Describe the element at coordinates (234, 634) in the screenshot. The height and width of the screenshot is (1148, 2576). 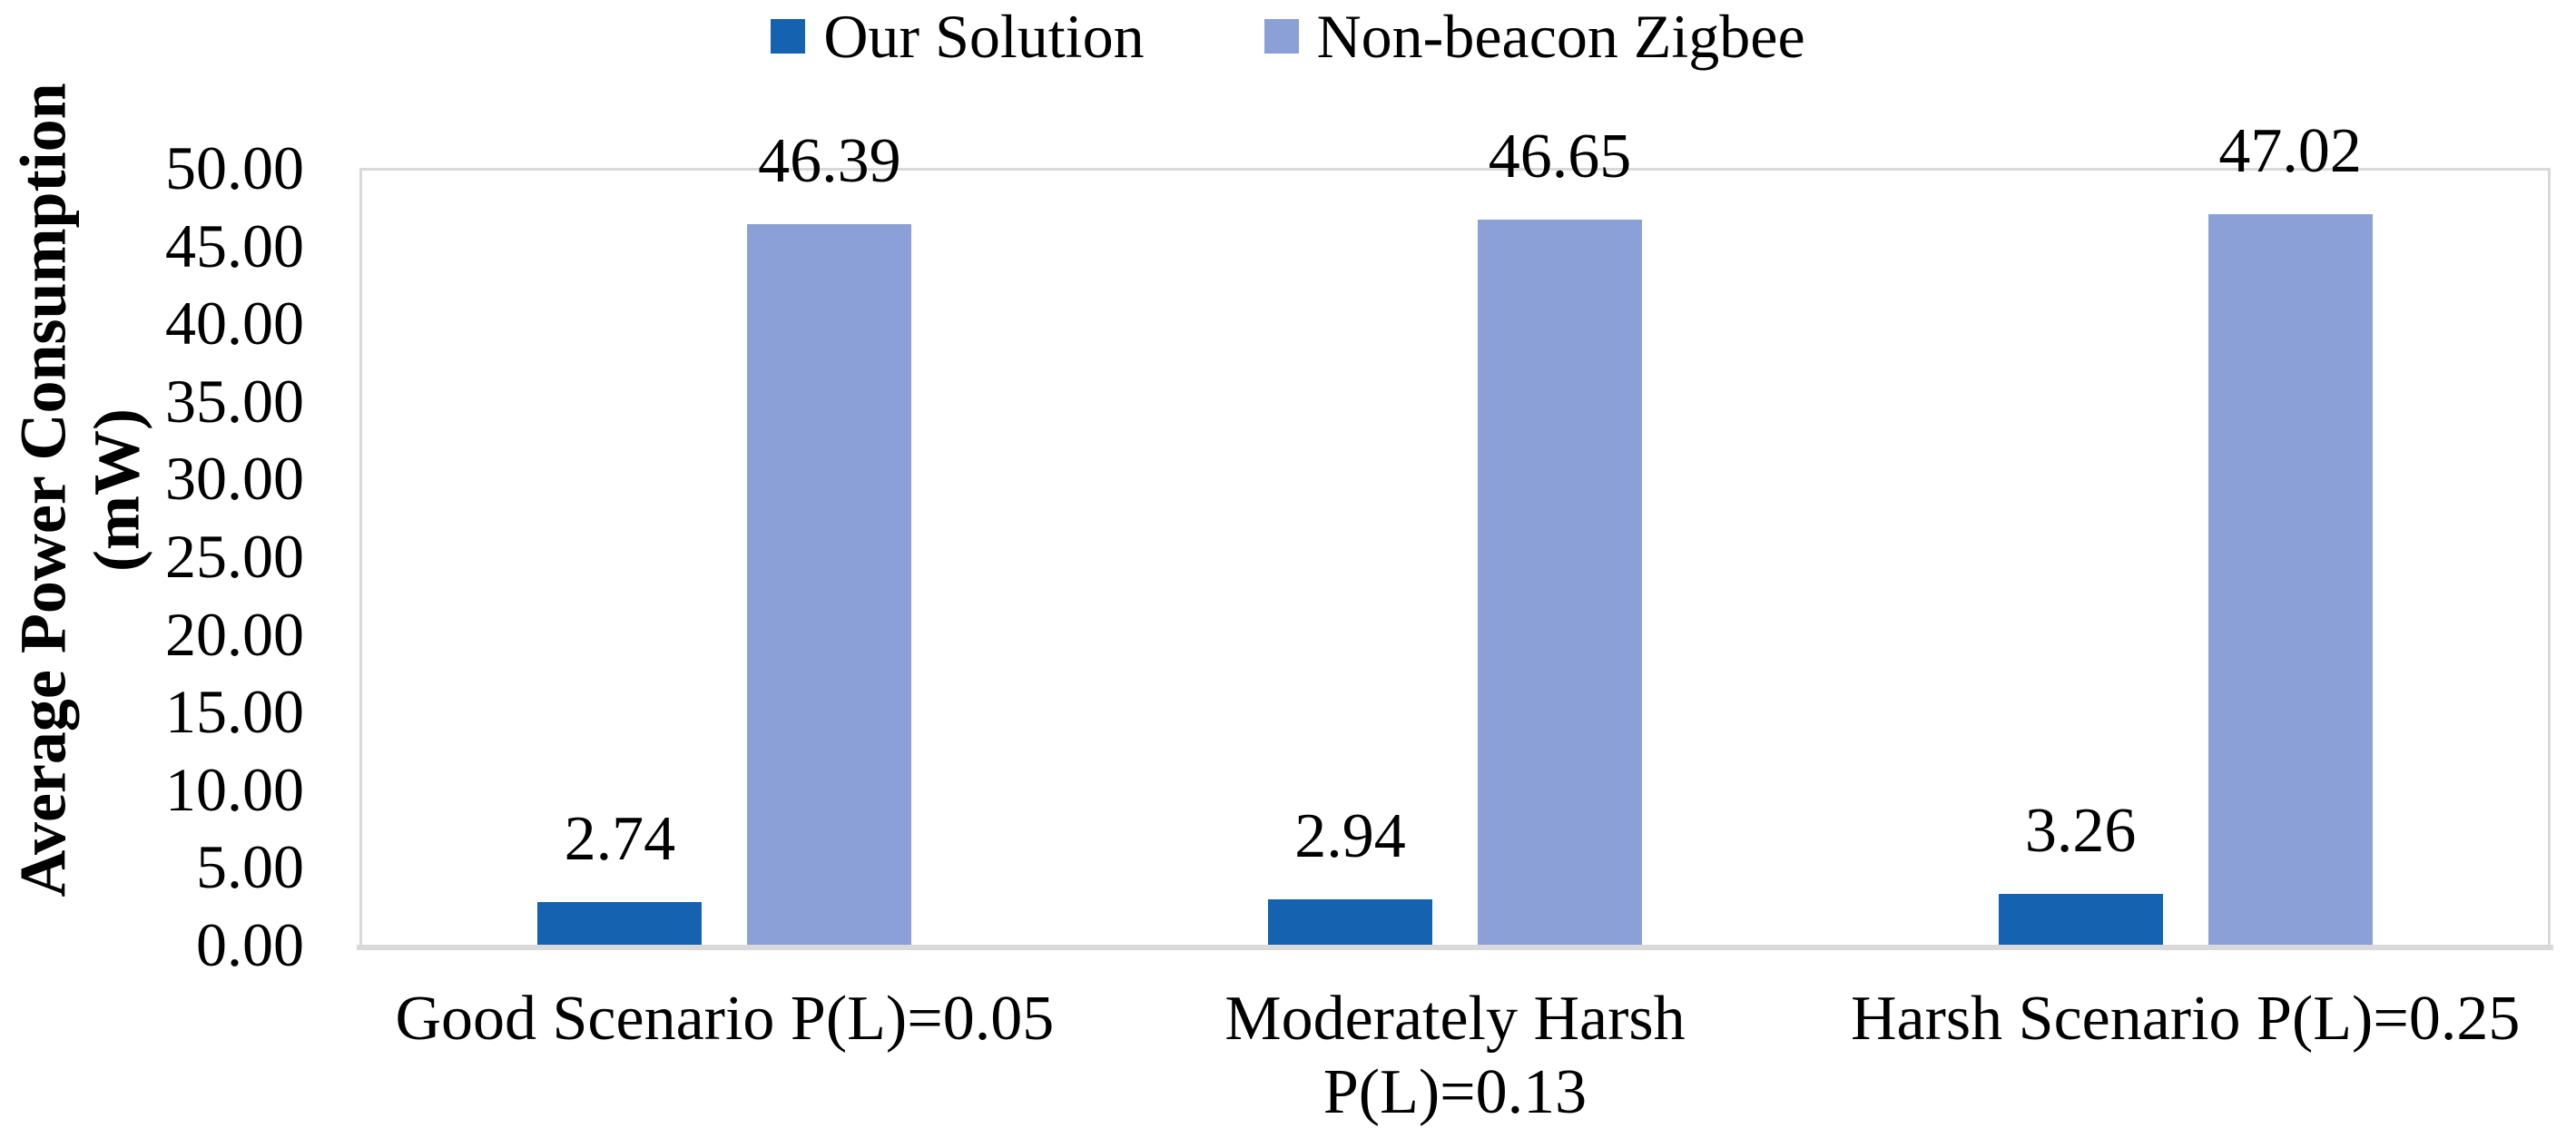
I see `y-axis-tick-label: 20.00` at that location.